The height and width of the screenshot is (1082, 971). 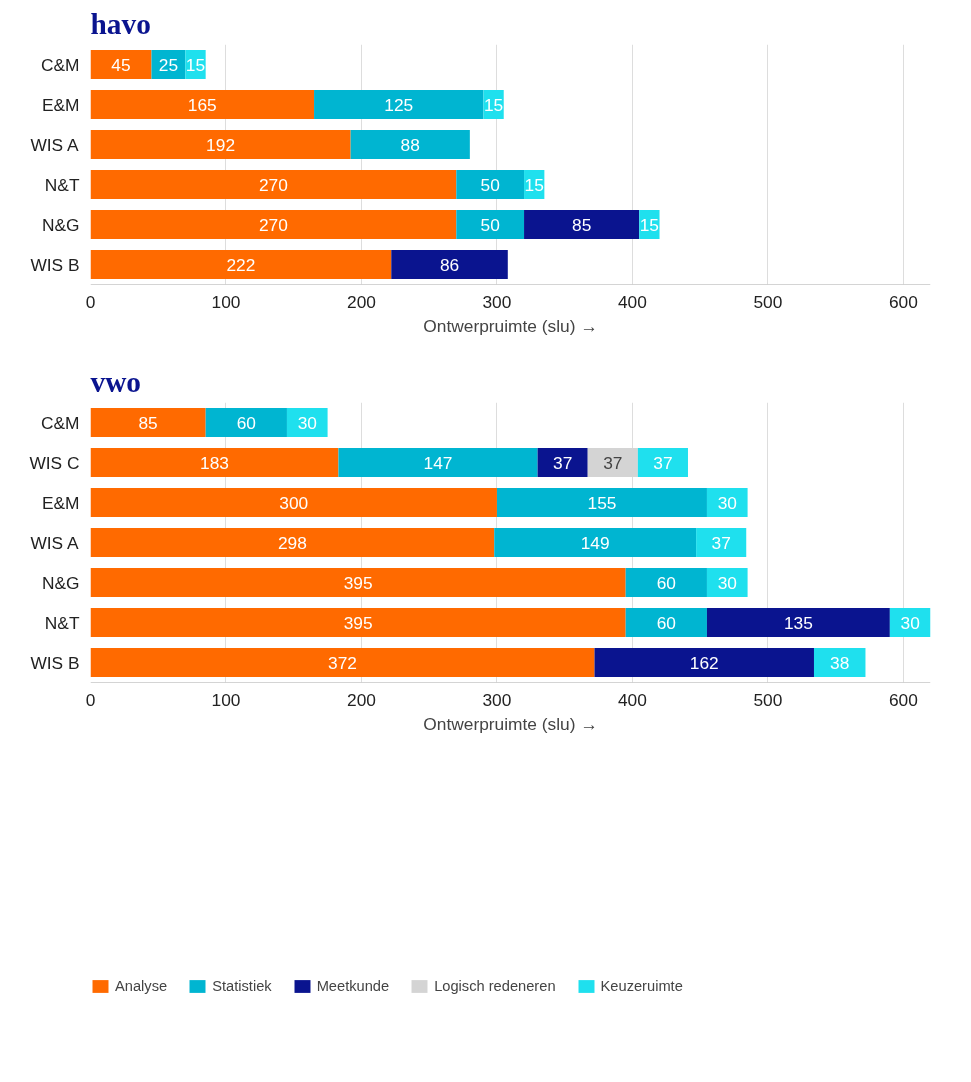 I want to click on legend-label: Logisch redeneren, so click(x=495, y=986).